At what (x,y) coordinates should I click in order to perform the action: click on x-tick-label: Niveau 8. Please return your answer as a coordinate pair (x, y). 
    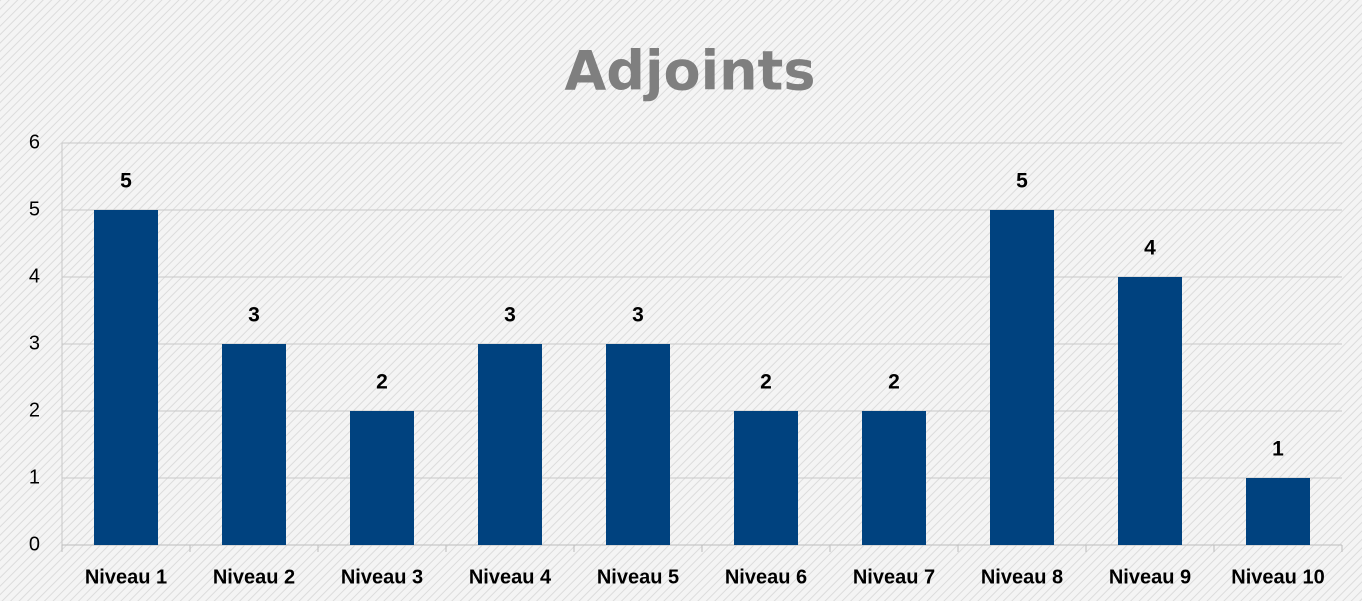
    Looking at the image, I should click on (1022, 577).